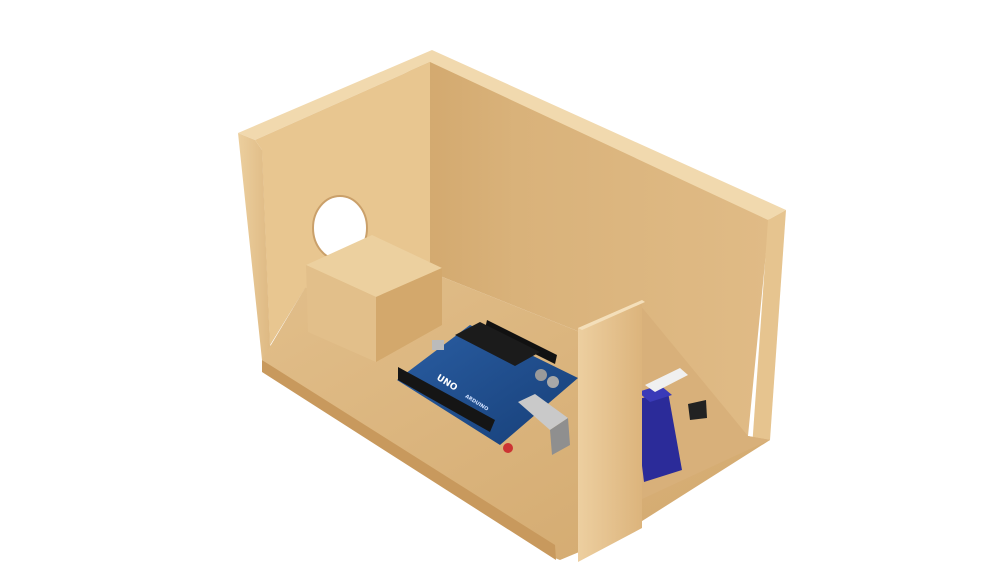 This screenshot has width=1000, height=563. I want to click on left-wall-inner, so click(256, 246).